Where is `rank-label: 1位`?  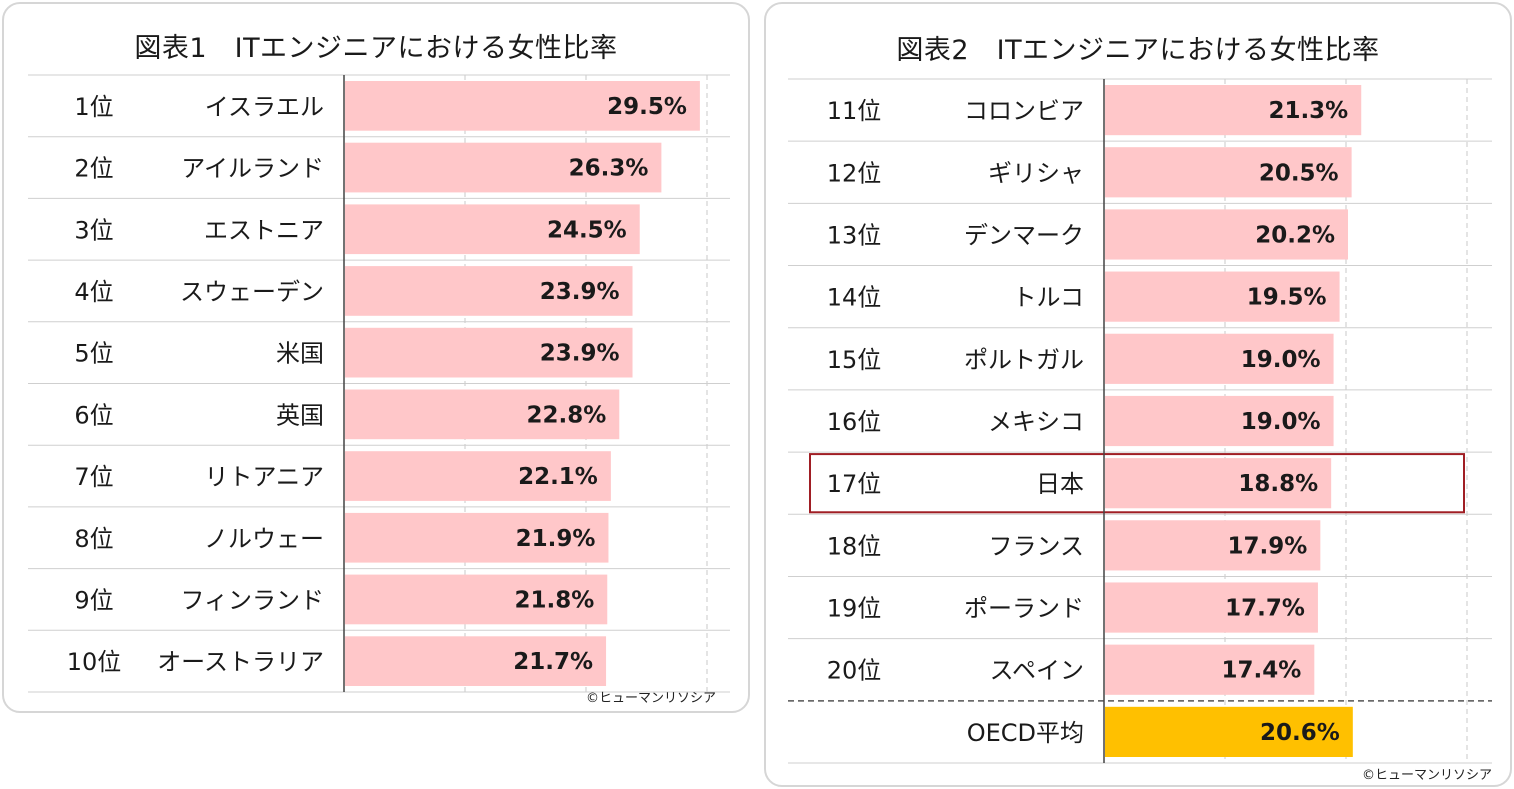 rank-label: 1位 is located at coordinates (93, 107).